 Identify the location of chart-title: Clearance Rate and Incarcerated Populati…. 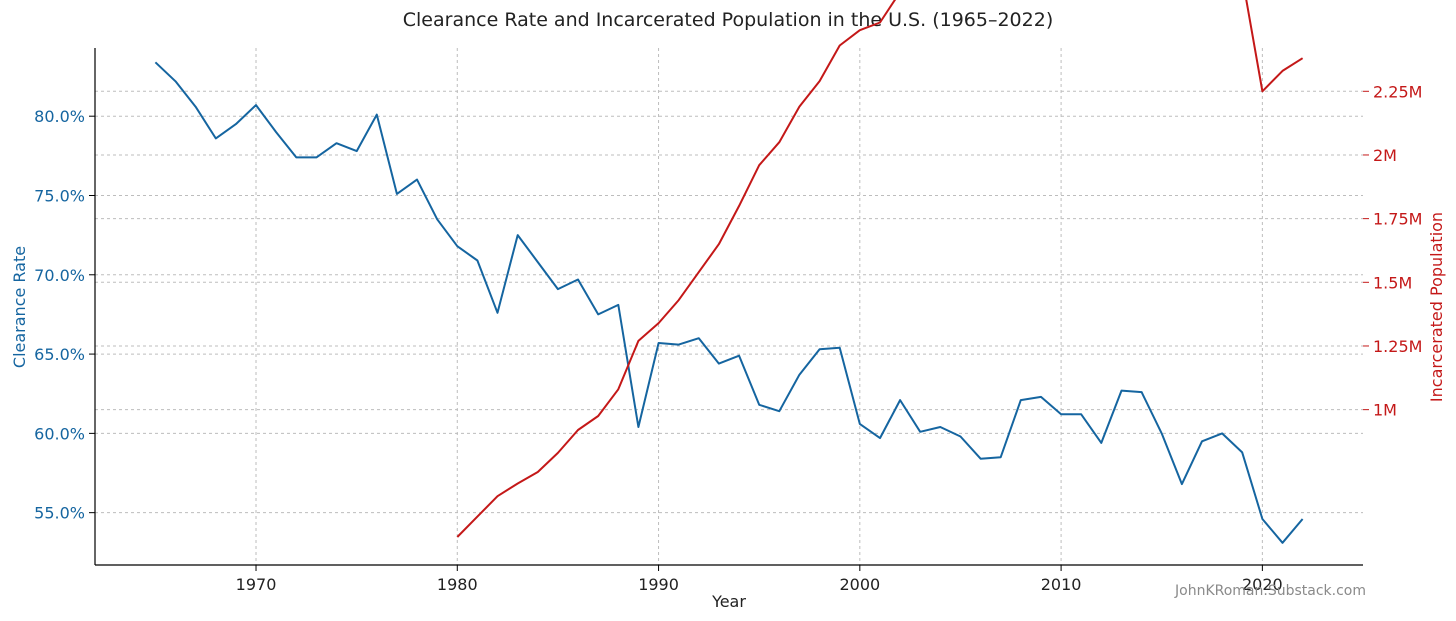
(728, 20).